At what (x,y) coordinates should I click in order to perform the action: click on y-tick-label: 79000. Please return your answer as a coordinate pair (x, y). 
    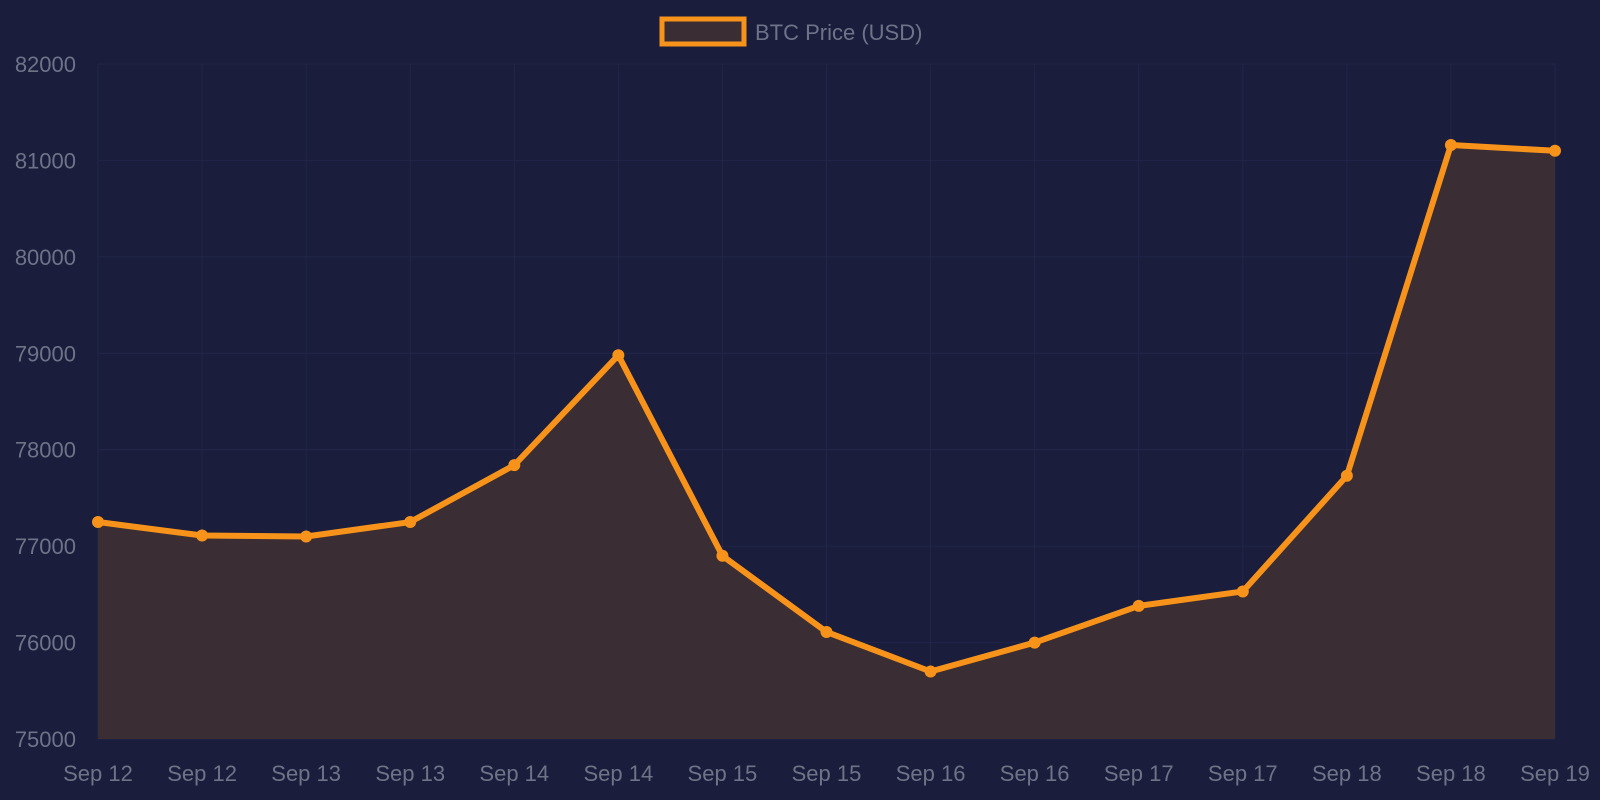
    Looking at the image, I should click on (45, 353).